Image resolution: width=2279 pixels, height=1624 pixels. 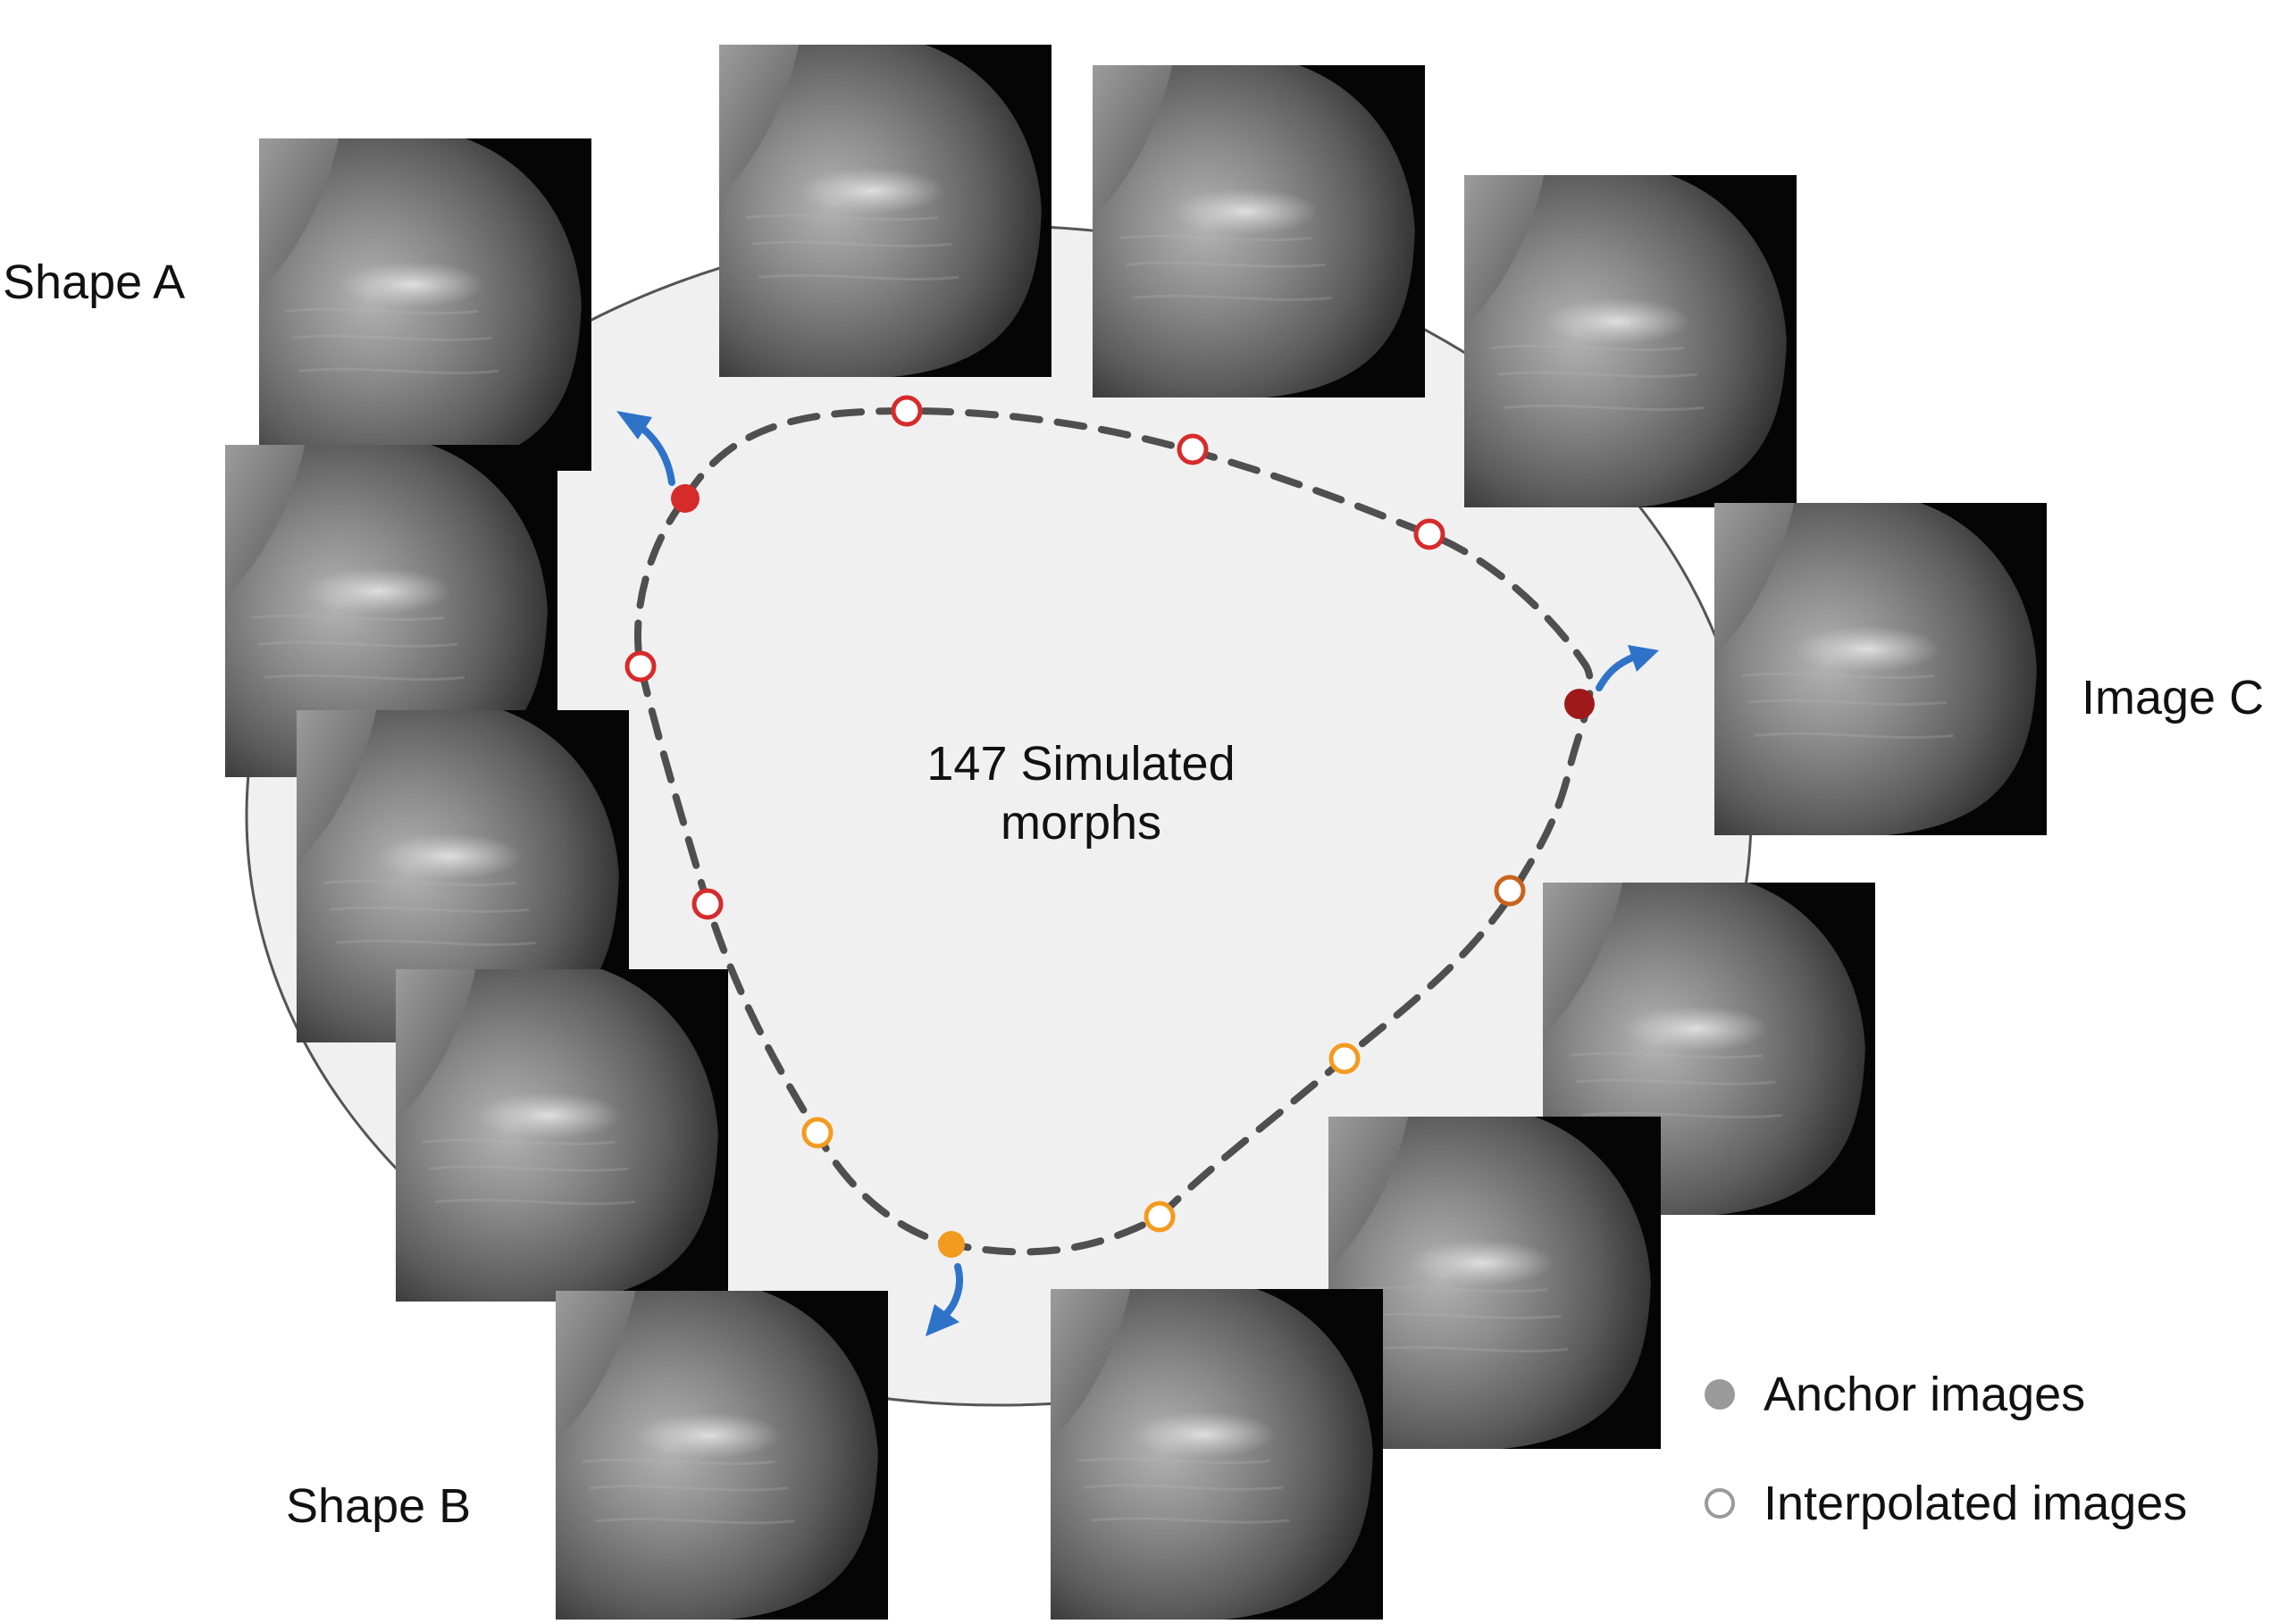 What do you see at coordinates (1081, 793) in the screenshot?
I see `center-caption: 147 Simulated morphs` at bounding box center [1081, 793].